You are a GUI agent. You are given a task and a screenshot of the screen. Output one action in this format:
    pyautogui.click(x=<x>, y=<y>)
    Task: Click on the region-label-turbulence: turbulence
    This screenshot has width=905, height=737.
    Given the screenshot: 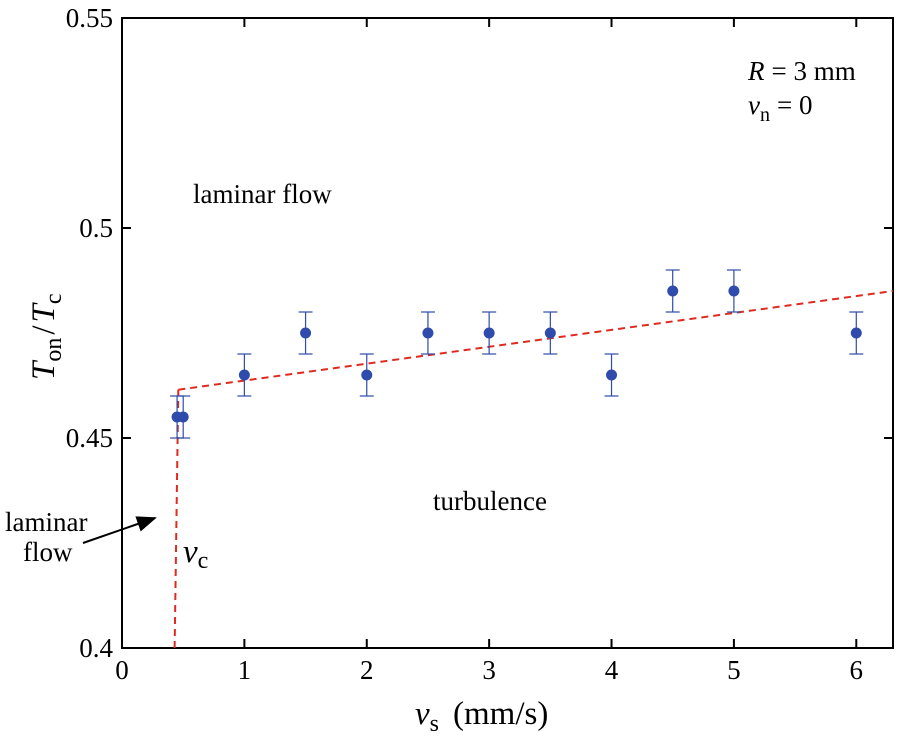 What is the action you would take?
    pyautogui.click(x=490, y=501)
    